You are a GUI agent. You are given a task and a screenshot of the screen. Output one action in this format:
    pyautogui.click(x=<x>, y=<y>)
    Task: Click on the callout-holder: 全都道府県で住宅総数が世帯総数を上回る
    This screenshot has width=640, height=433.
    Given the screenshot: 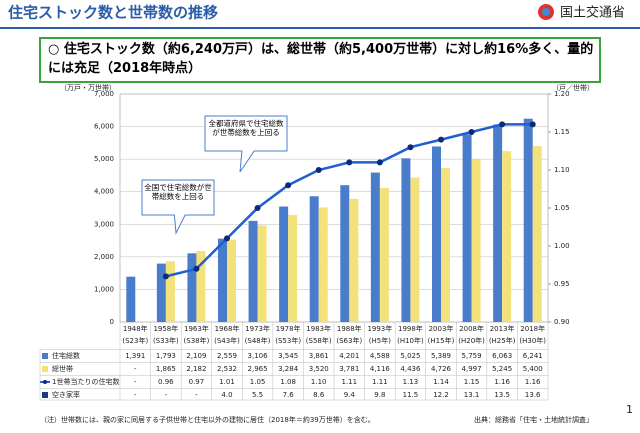 What is the action you would take?
    pyautogui.click(x=246, y=128)
    